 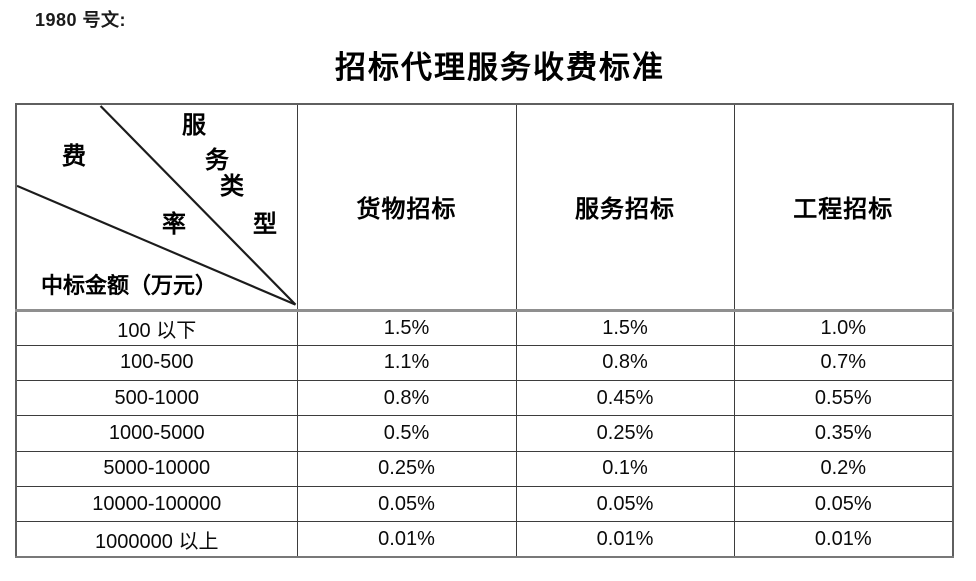 I want to click on corner-service-type-char-2: 务, so click(x=217, y=161).